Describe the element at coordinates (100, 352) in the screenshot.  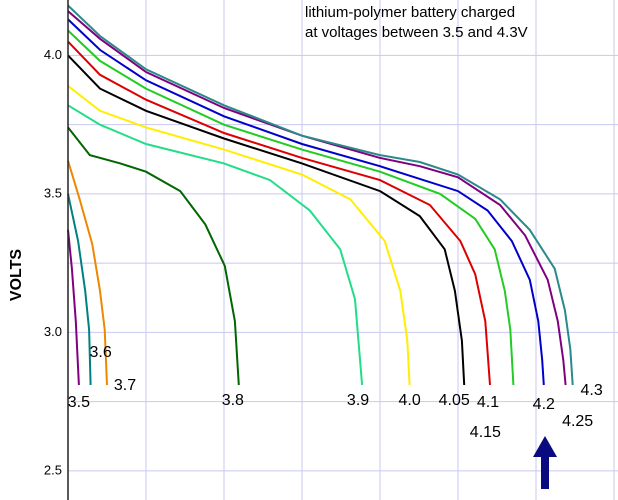
I see `series-label: 3.6` at that location.